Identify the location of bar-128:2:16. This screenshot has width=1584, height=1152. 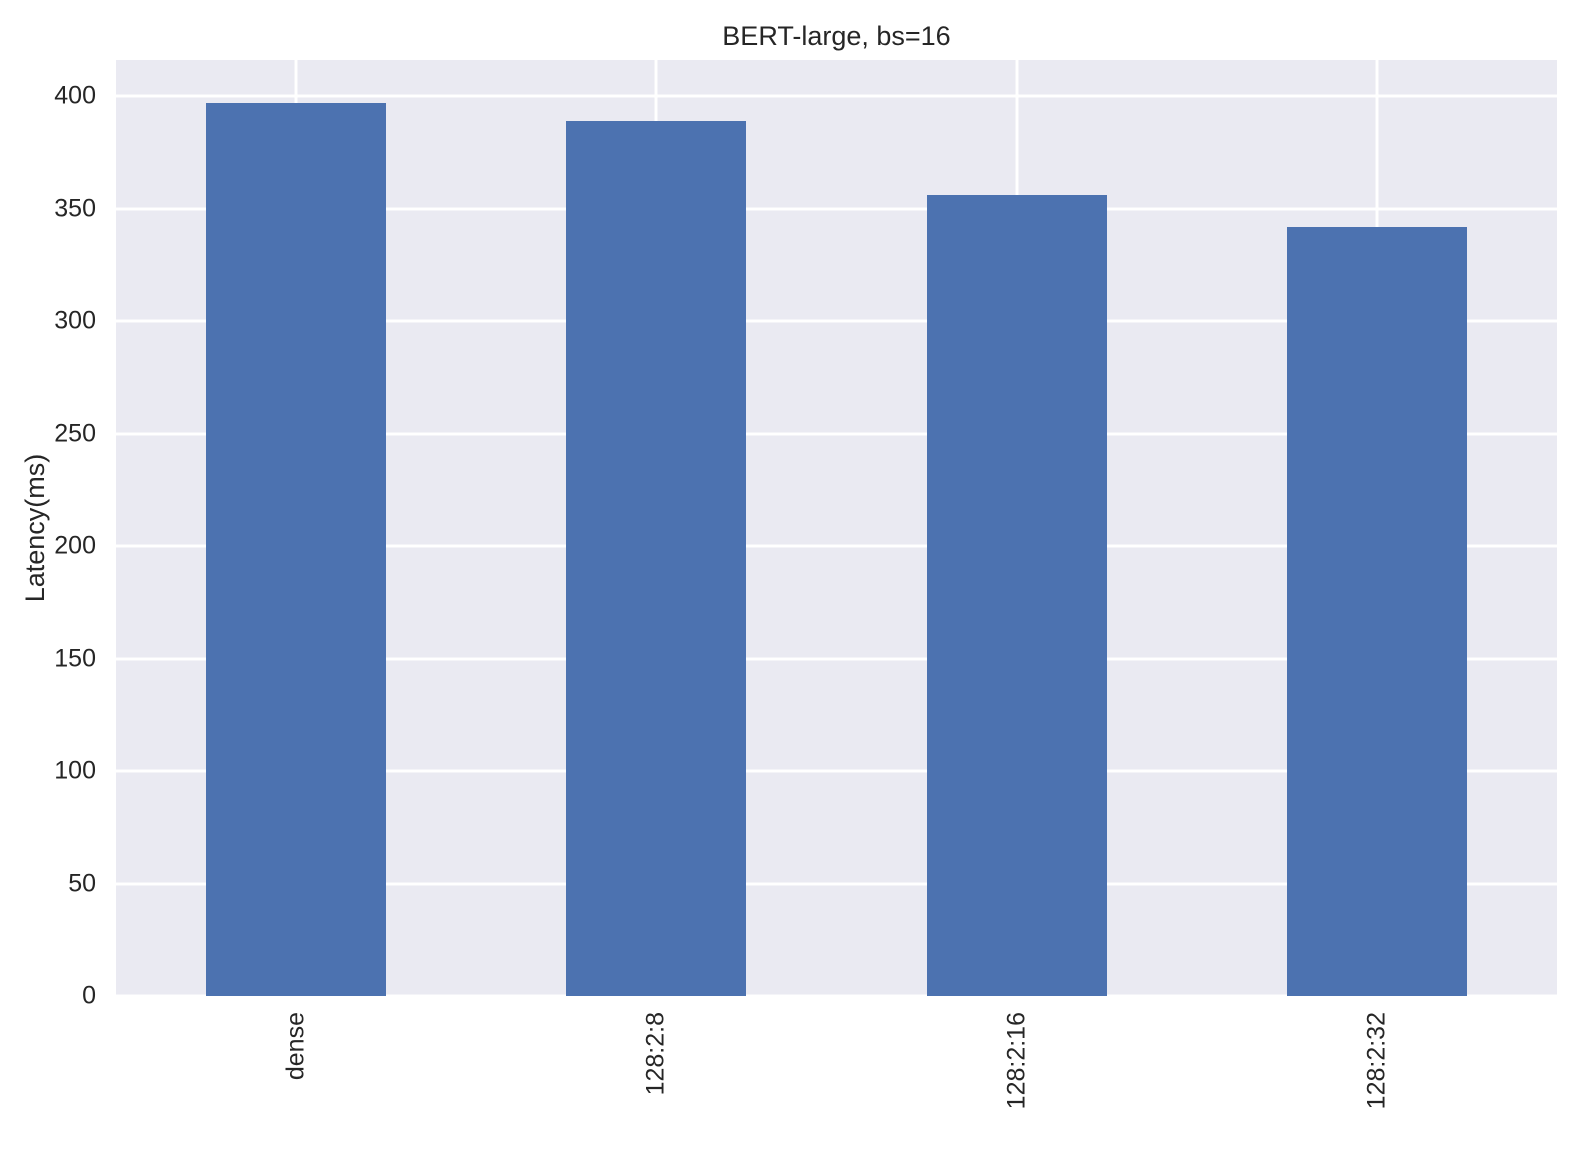
(1016, 595).